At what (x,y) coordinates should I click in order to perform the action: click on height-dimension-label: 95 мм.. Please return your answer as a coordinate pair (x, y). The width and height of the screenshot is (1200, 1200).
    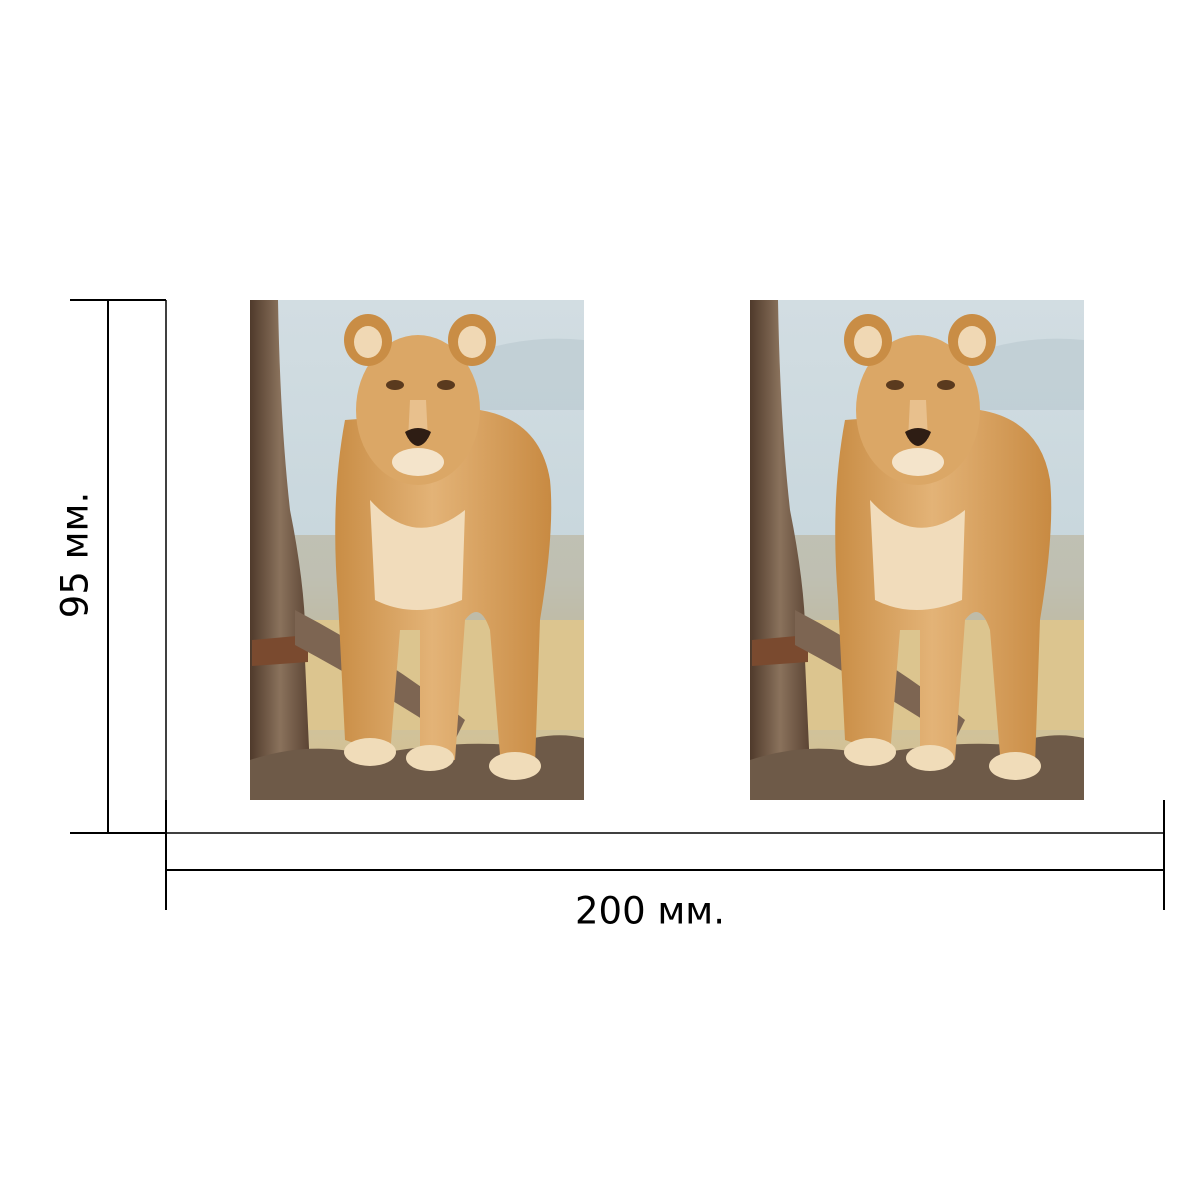
    Looking at the image, I should click on (75, 555).